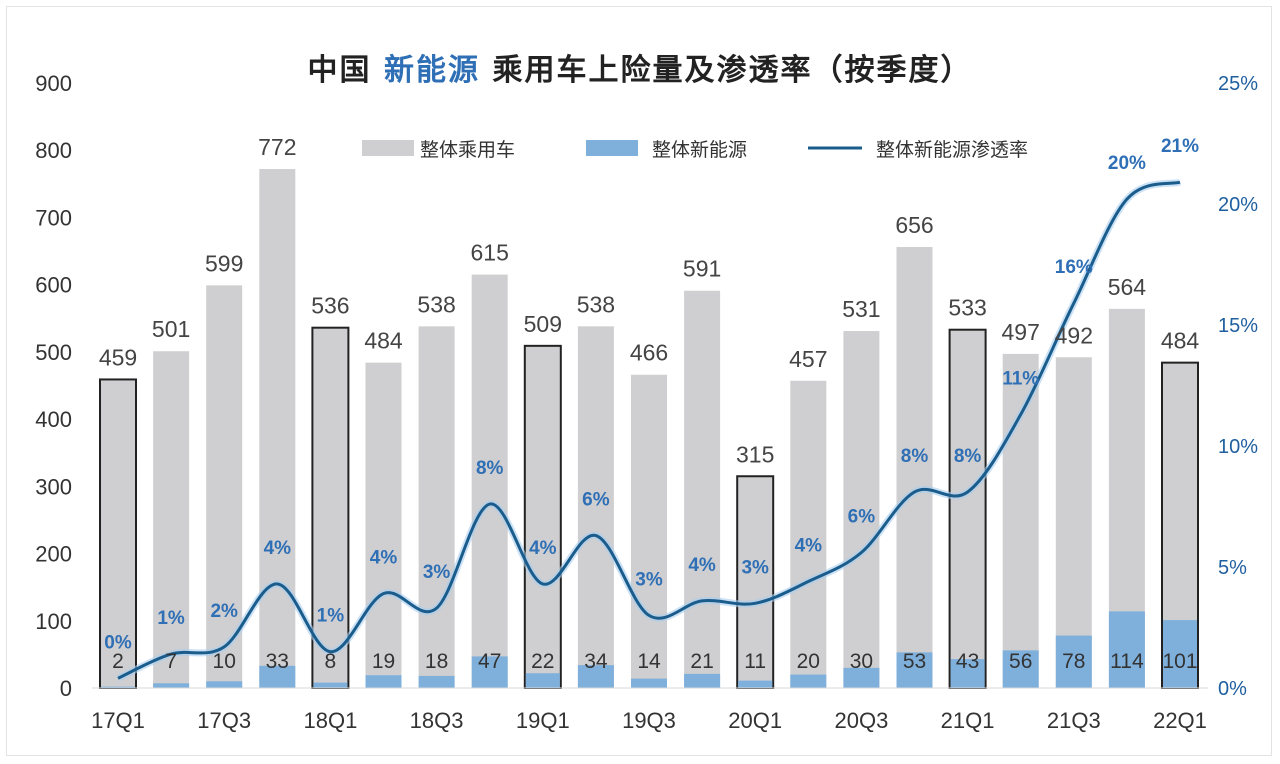 The image size is (1280, 764). What do you see at coordinates (968, 720) in the screenshot?
I see `x-tick-label: 21Q1` at bounding box center [968, 720].